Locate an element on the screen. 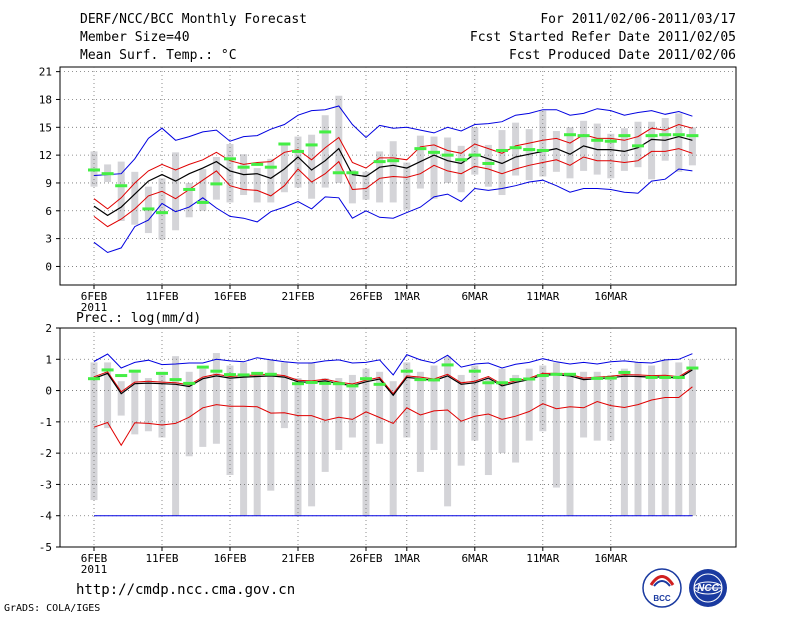 The height and width of the screenshot is (618, 800). temperature-x-tick-label: 21FEB is located at coordinates (297, 296).